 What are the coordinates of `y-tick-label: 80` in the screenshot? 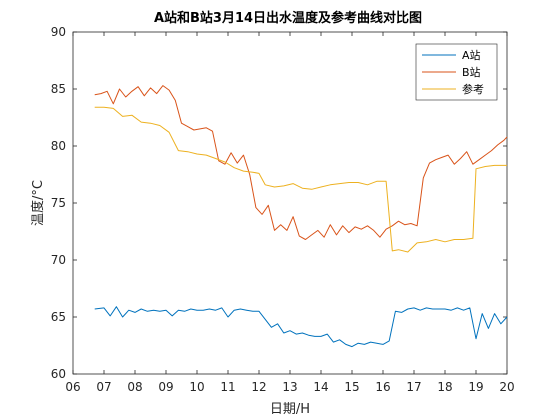 It's located at (58, 146).